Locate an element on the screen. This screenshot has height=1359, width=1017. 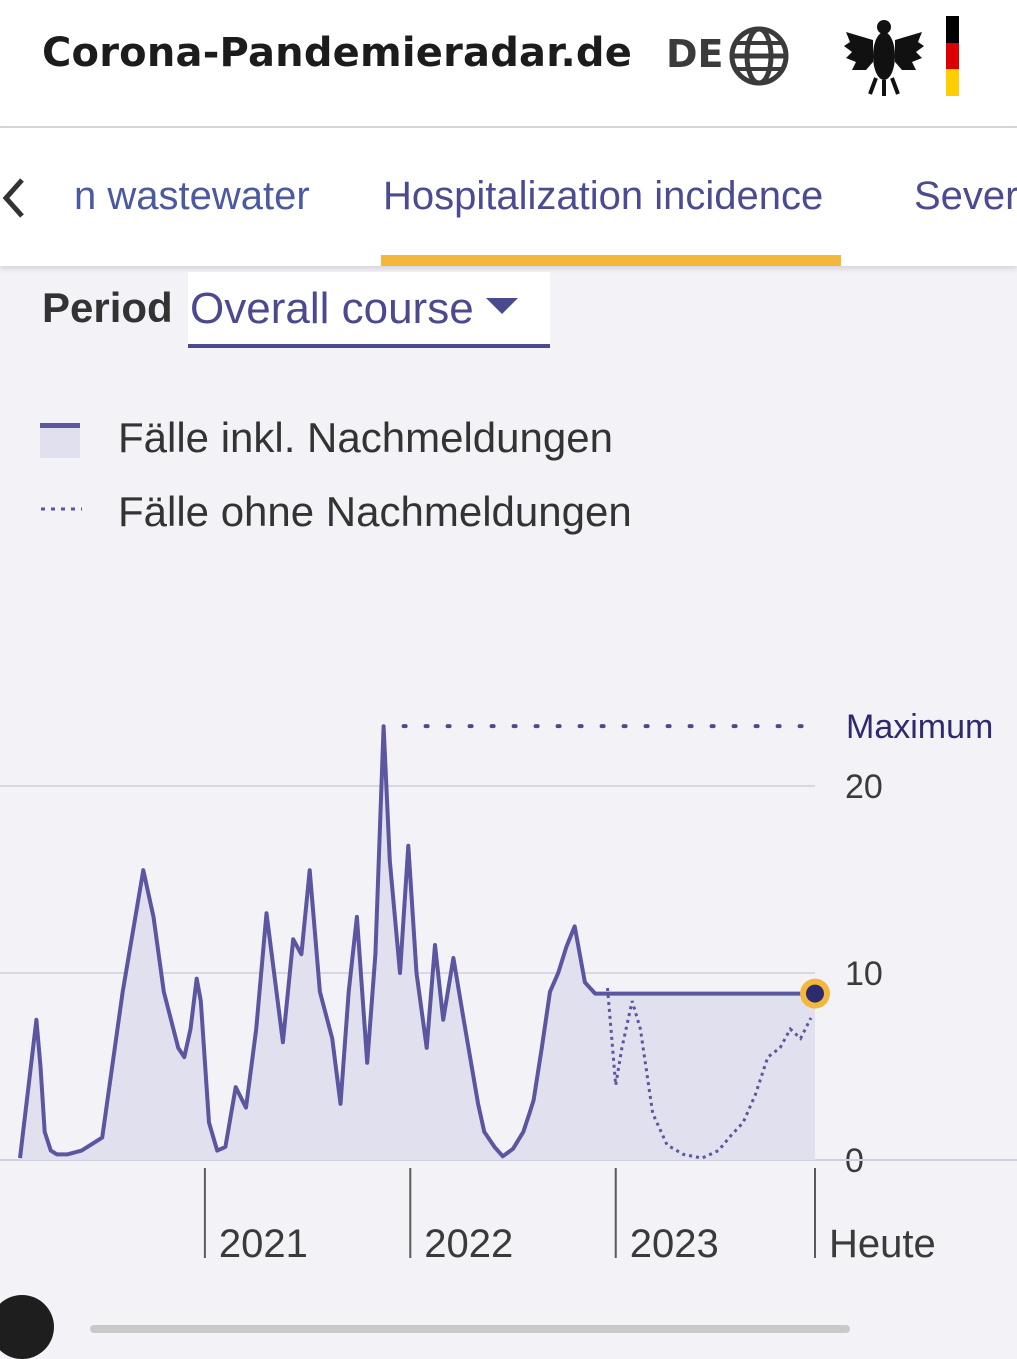
x-tick-label-2022: 2022 is located at coordinates (468, 1244).